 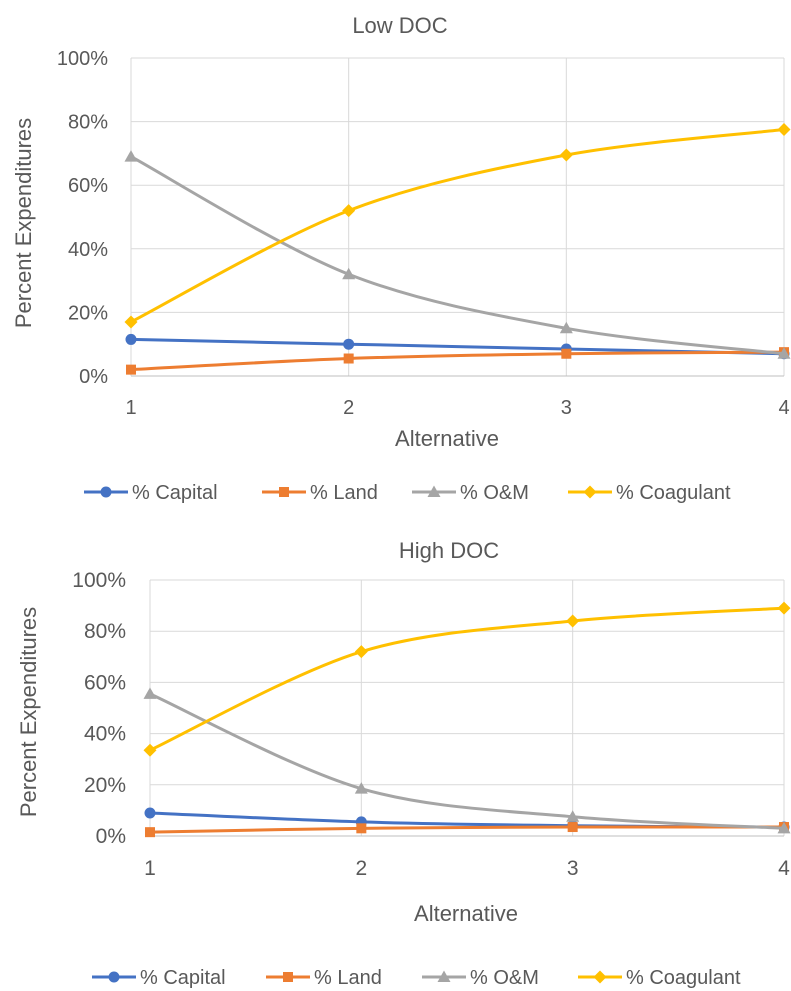 What do you see at coordinates (399, 25) in the screenshot?
I see `chart-title: Low DOC` at bounding box center [399, 25].